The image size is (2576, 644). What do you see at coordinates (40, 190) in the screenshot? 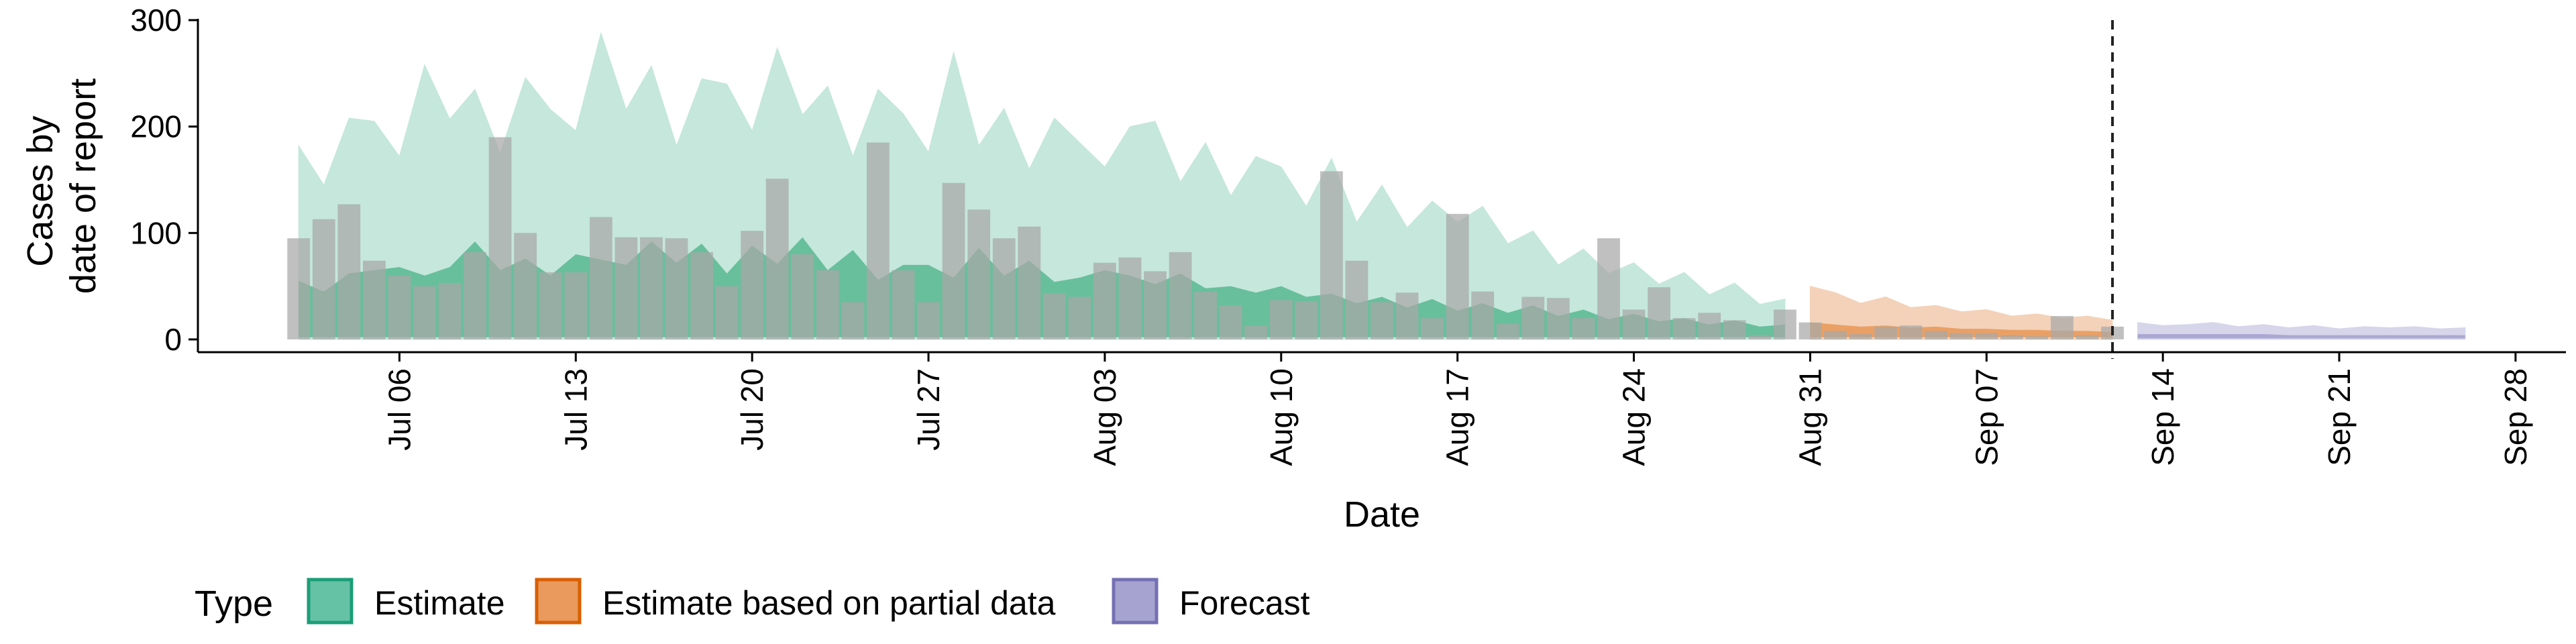
I see `y-axis-title-line-1: Cases by` at bounding box center [40, 190].